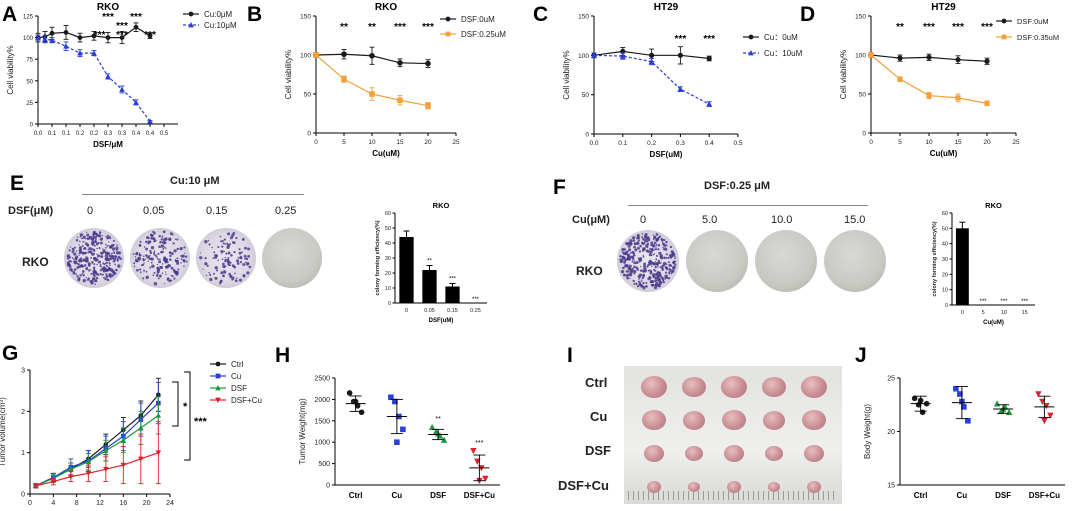 The width and height of the screenshot is (1072, 511). Describe the element at coordinates (479, 466) in the screenshot. I see `group-dsf-cu` at that location.